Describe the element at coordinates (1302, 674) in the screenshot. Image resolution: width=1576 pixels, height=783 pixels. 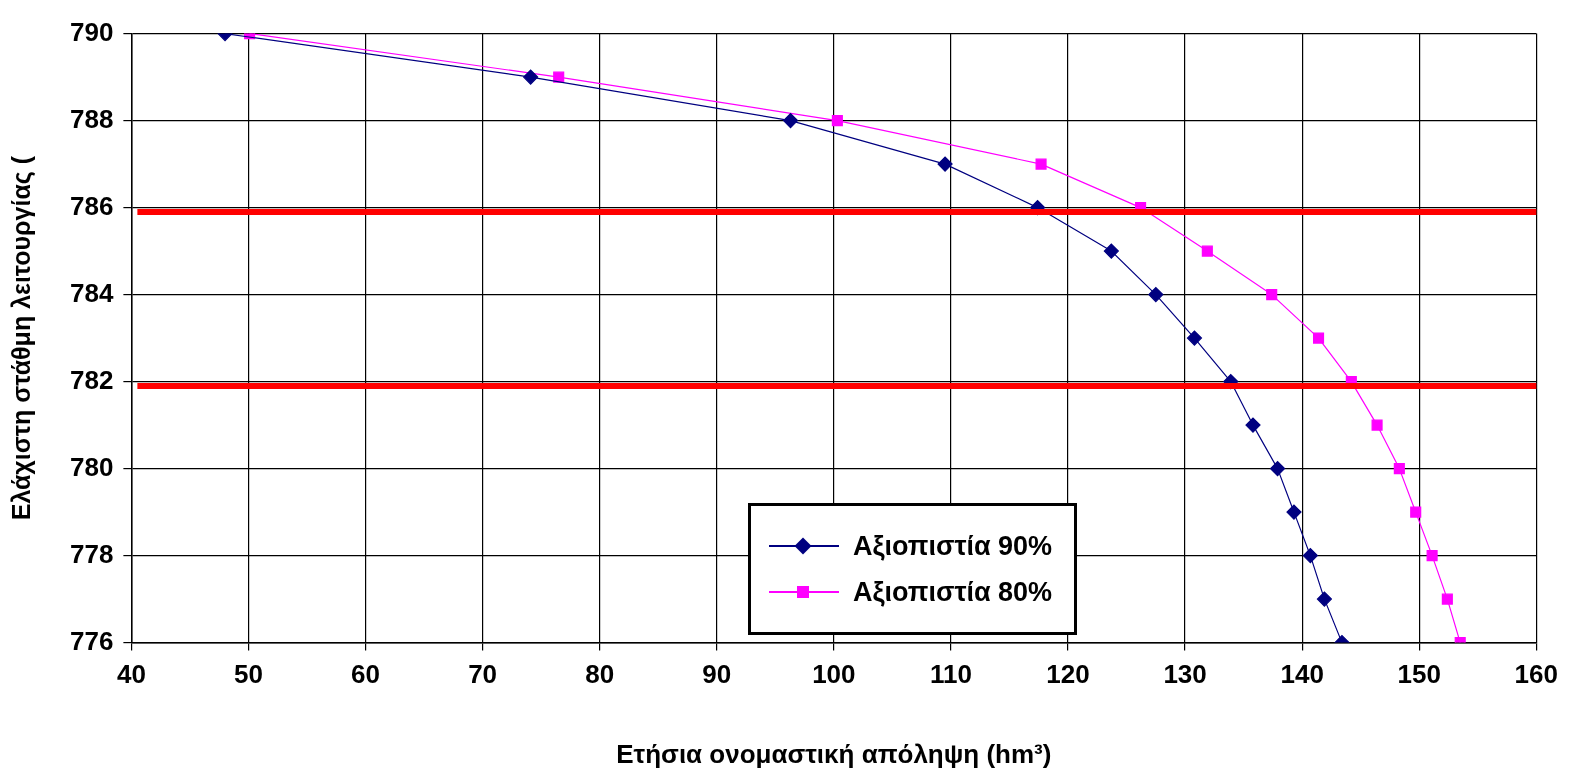
I see `x-tick-label: 140` at that location.